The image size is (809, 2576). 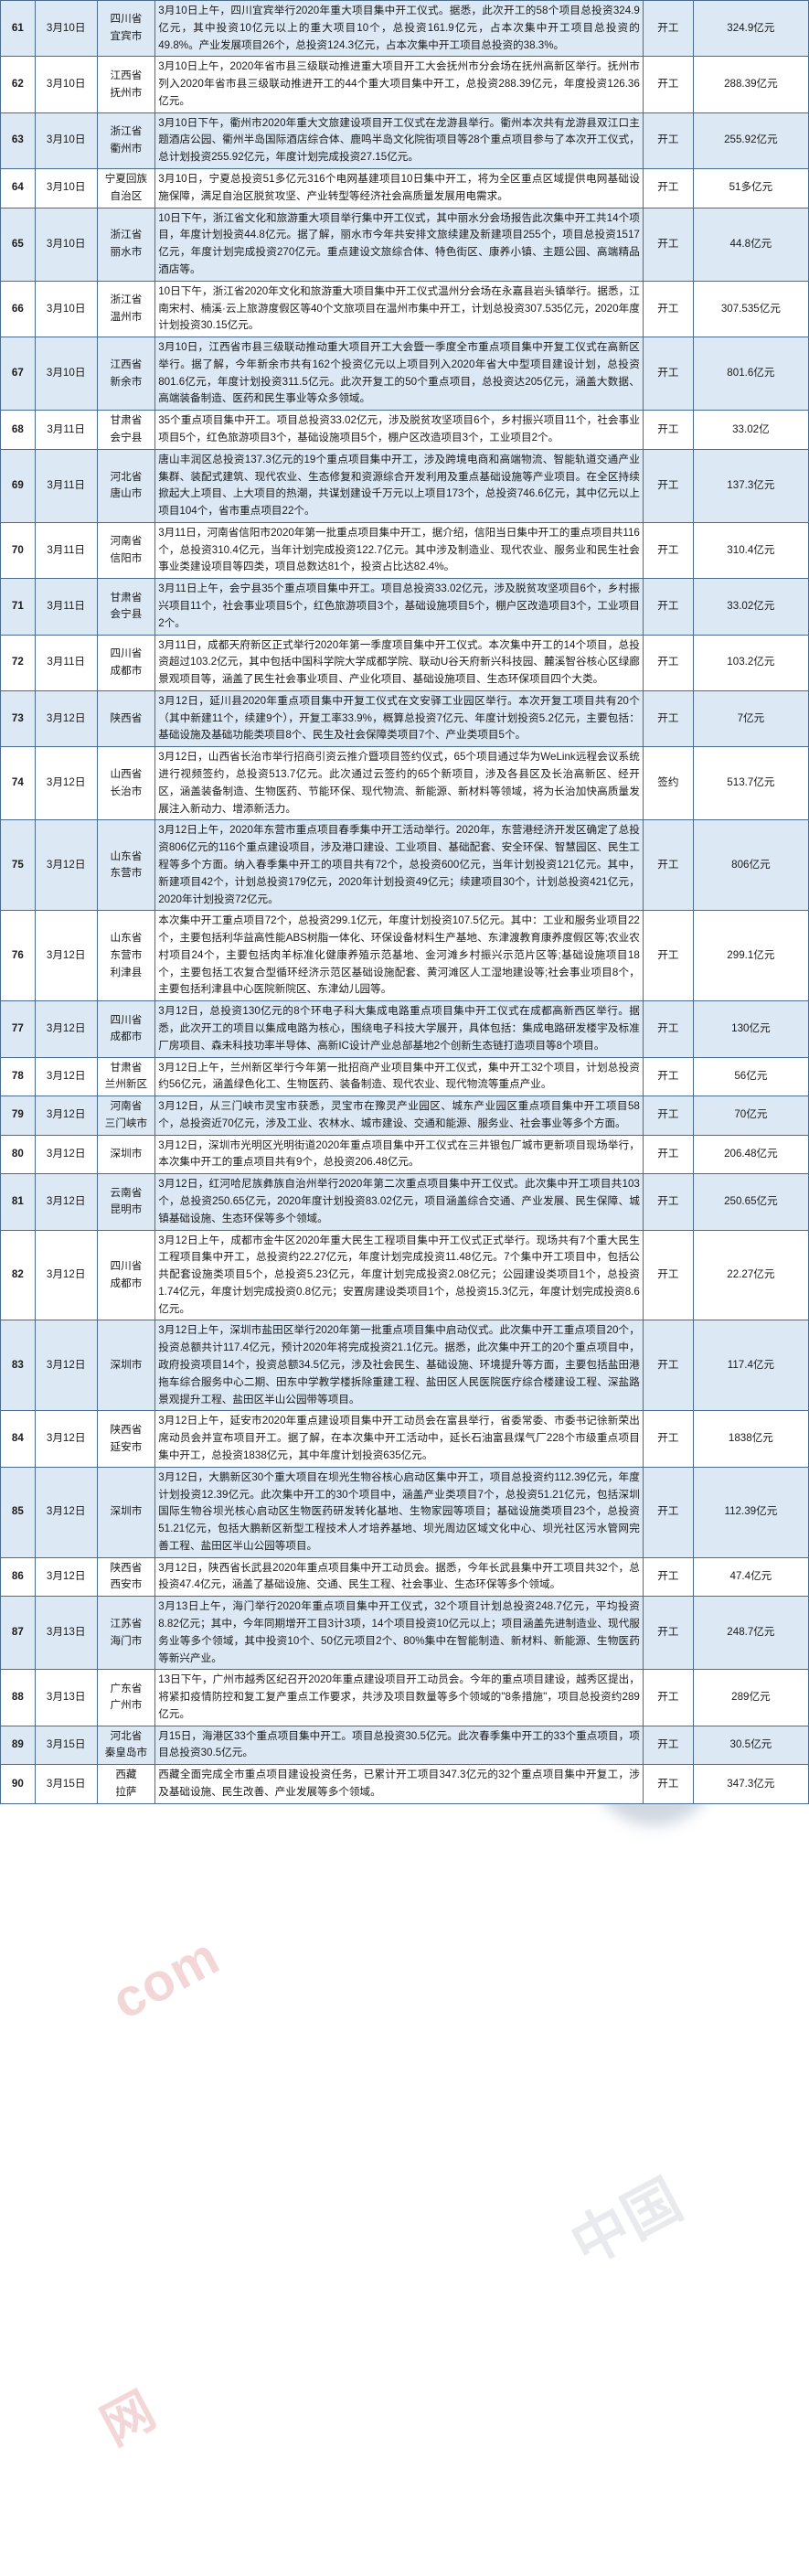 What do you see at coordinates (18, 1633) in the screenshot?
I see `row-index: 87` at bounding box center [18, 1633].